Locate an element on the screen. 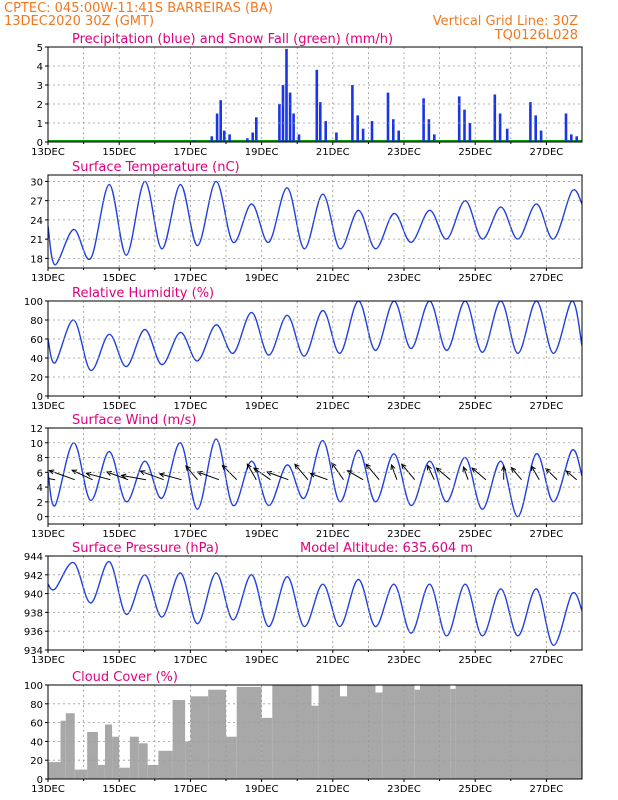 This screenshot has height=800, width=618. y-tick-label: 40 is located at coordinates (36, 742).